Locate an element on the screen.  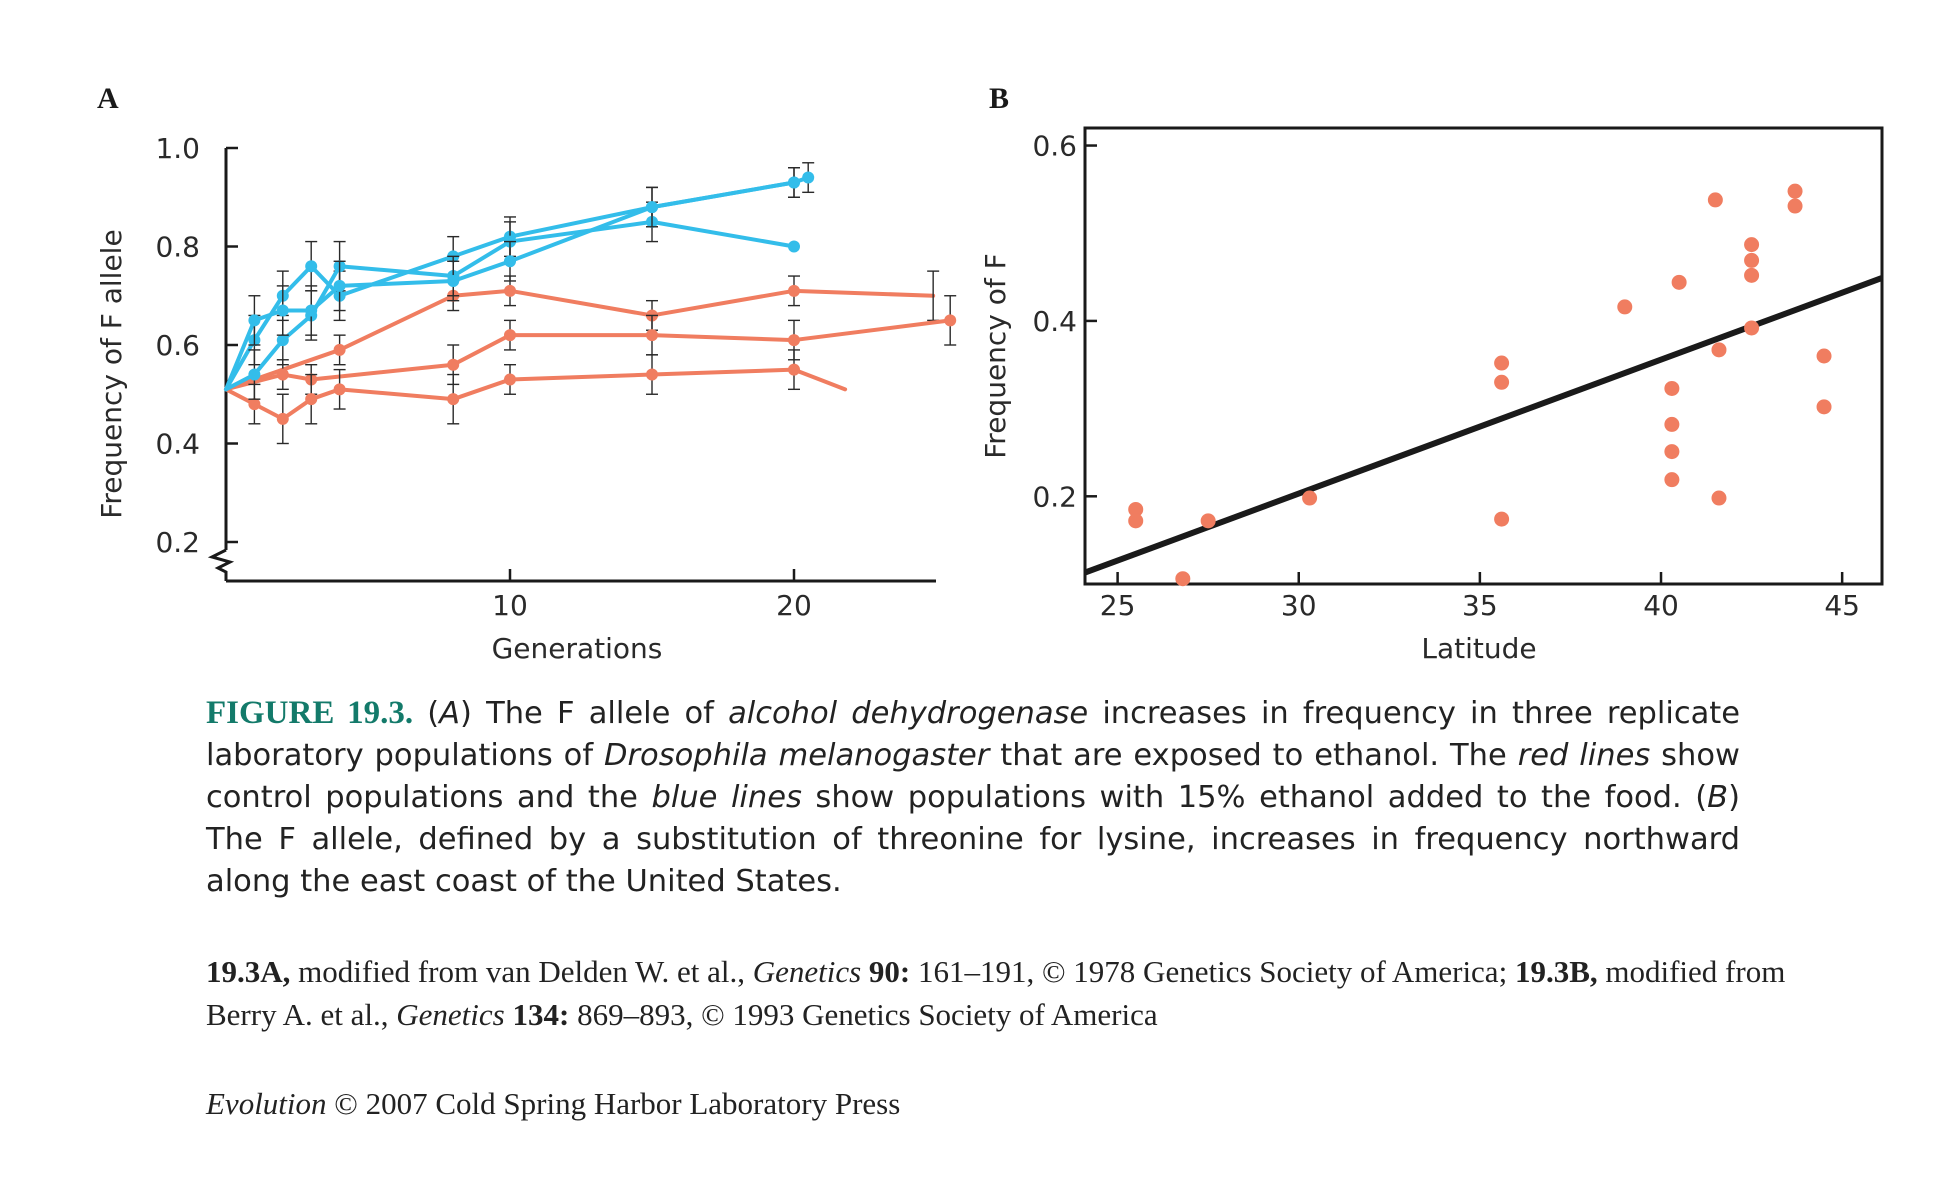
text-segment: blue lines is located at coordinates (726, 797).